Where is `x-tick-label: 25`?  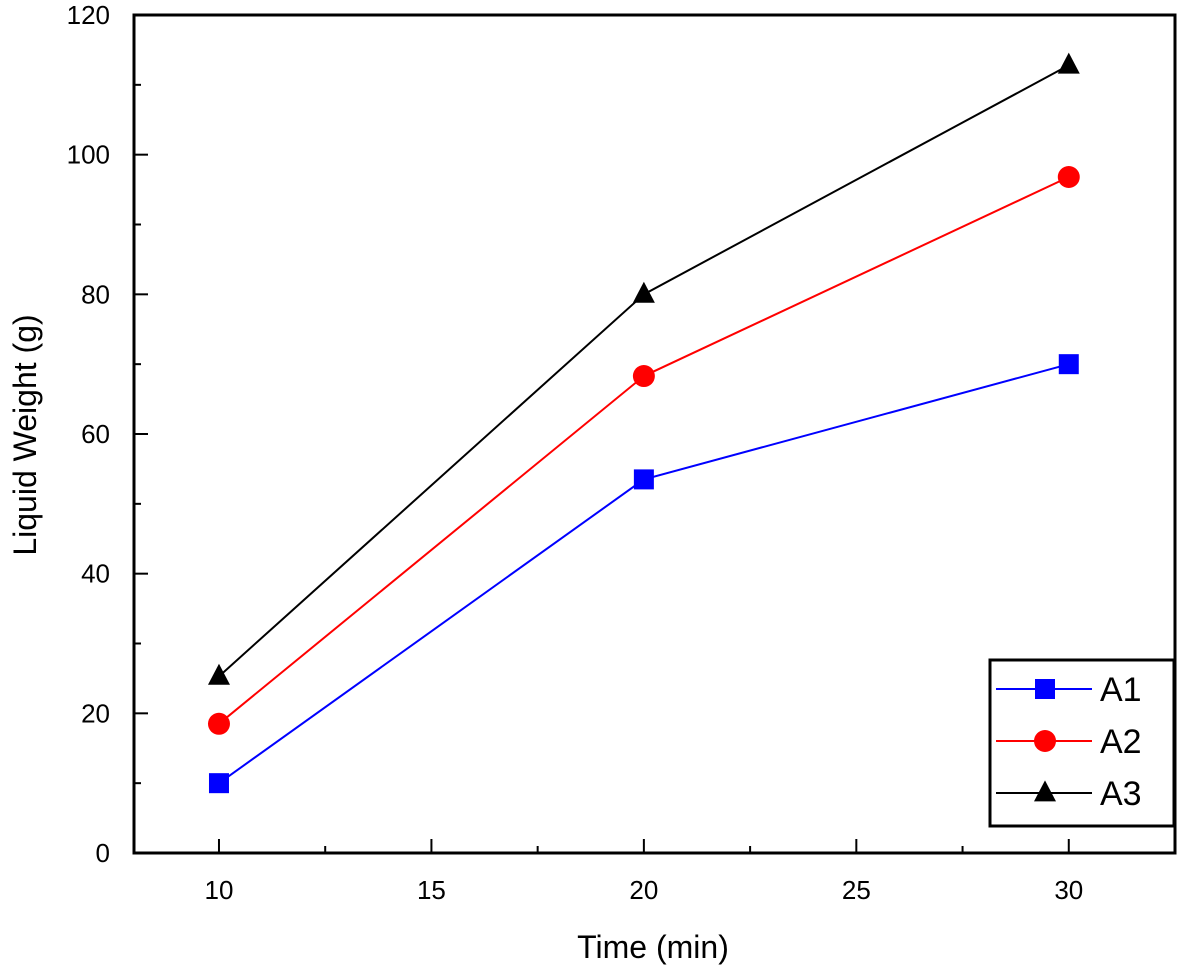 x-tick-label: 25 is located at coordinates (856, 890).